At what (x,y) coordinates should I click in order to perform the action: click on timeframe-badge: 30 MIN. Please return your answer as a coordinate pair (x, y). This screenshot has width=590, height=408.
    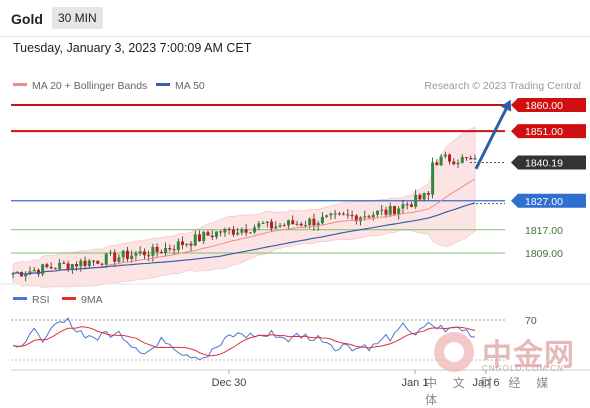
    Looking at the image, I should click on (77, 18).